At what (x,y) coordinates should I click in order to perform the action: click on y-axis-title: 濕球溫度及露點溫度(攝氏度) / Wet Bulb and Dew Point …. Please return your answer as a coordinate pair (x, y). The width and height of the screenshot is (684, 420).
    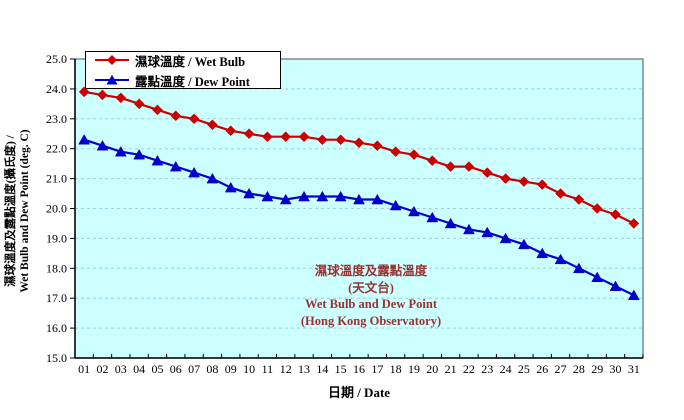
    Looking at the image, I should click on (19, 211).